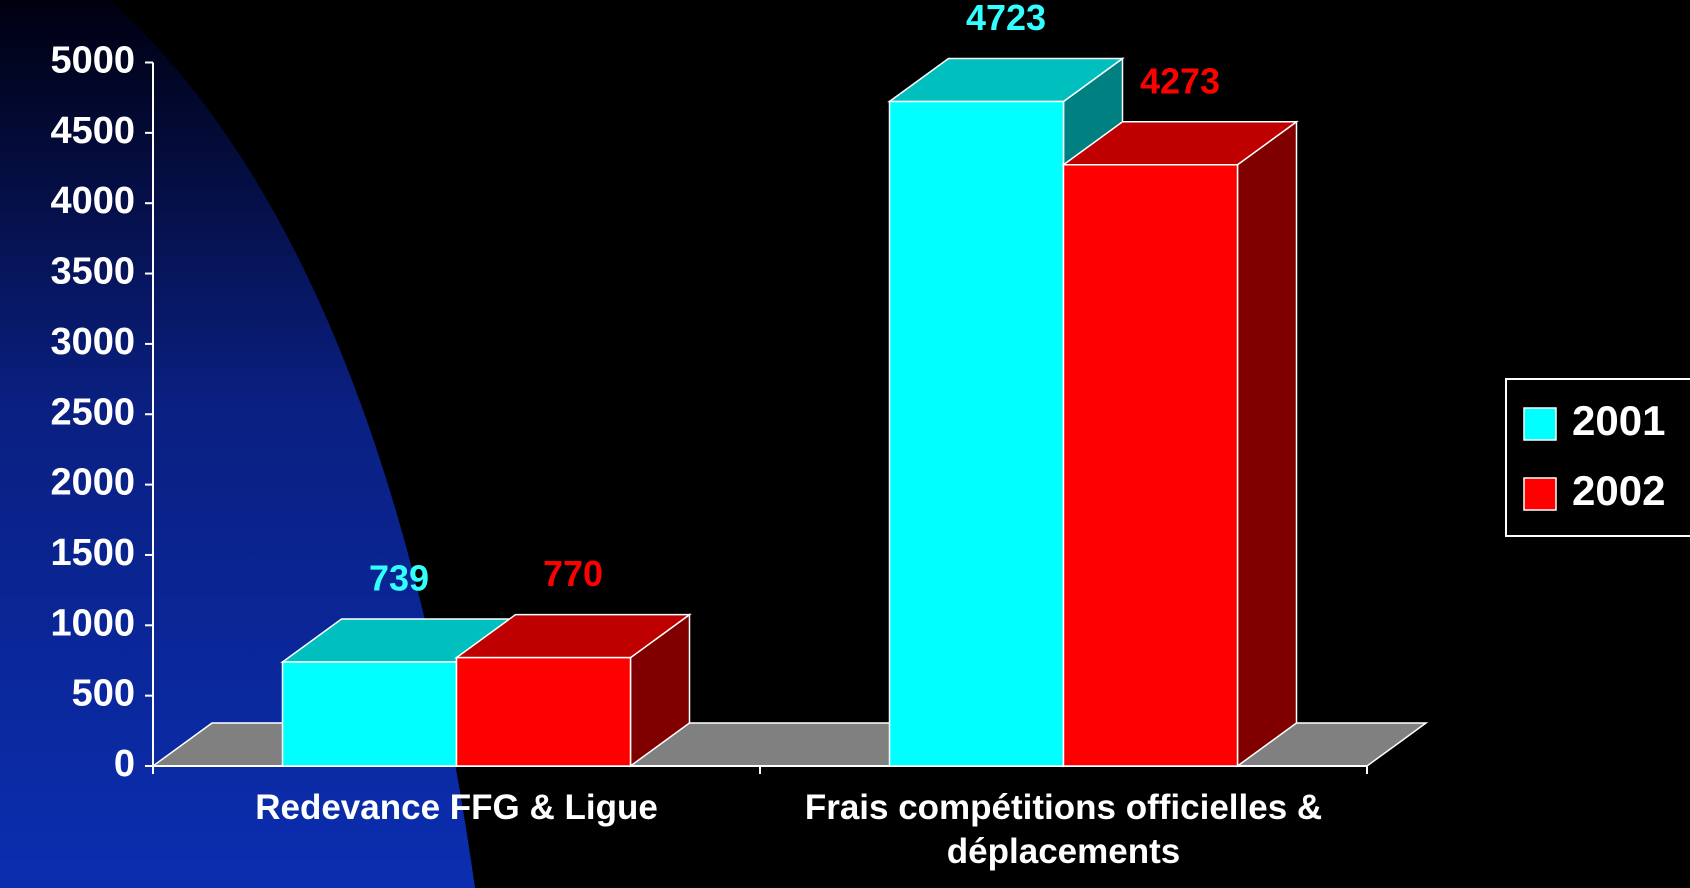 The height and width of the screenshot is (888, 1690). What do you see at coordinates (92, 61) in the screenshot?
I see `y-tick-label: 5000` at bounding box center [92, 61].